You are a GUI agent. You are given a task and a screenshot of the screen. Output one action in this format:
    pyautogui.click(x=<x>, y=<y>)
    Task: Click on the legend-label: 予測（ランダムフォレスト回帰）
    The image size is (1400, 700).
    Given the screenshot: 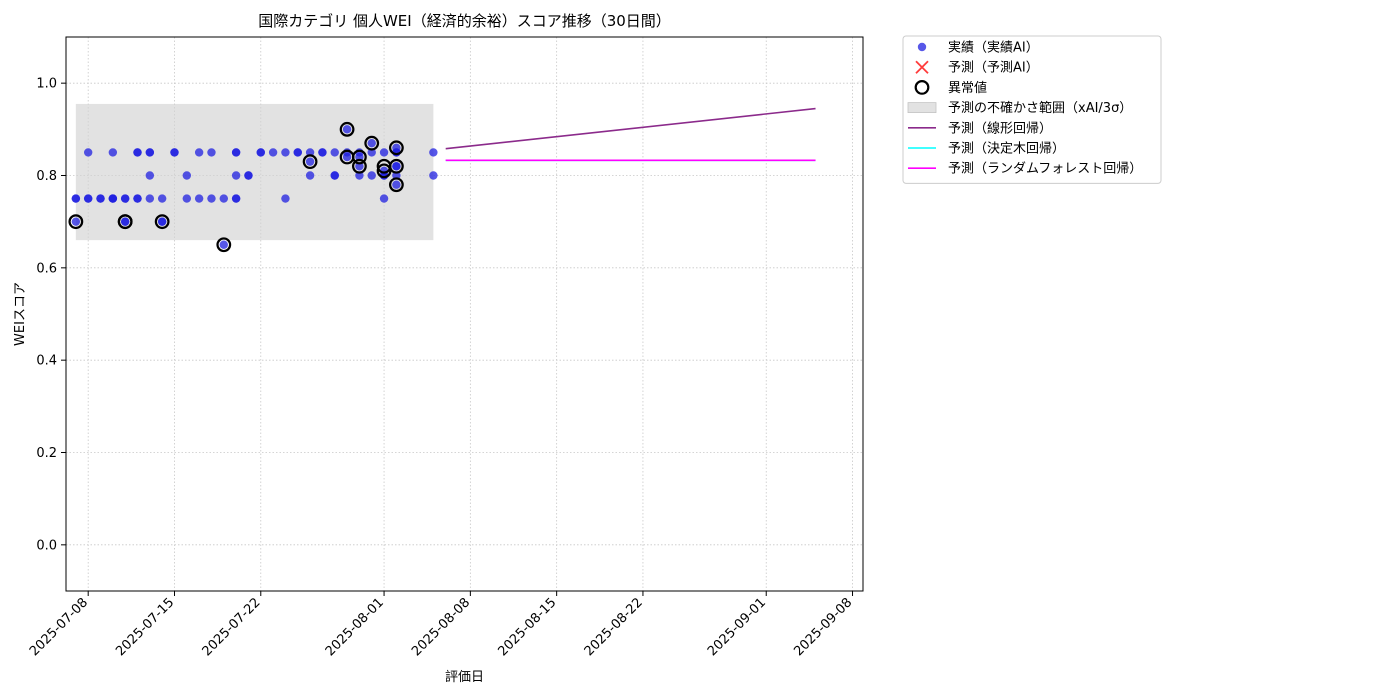 What is the action you would take?
    pyautogui.click(x=1045, y=169)
    